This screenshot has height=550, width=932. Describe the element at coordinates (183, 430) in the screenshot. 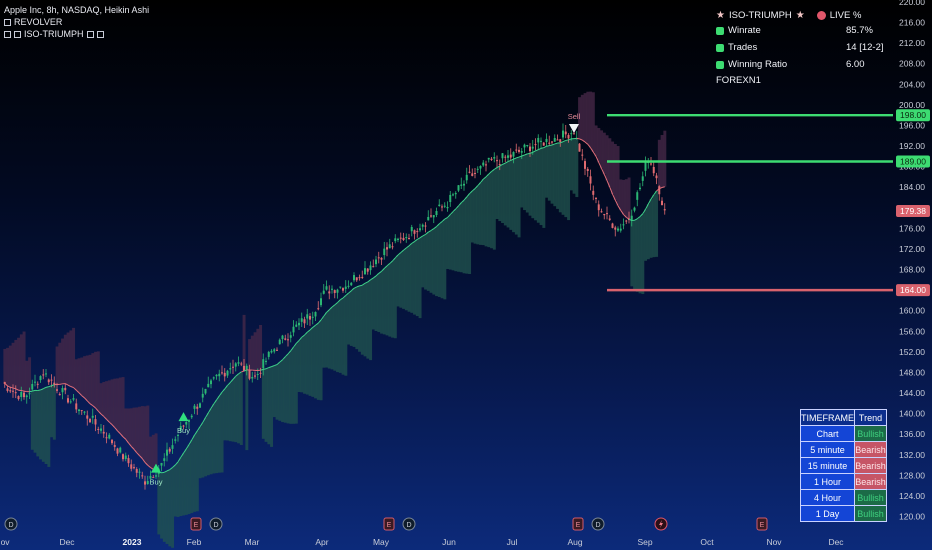

I see `buy-label: Buy` at that location.